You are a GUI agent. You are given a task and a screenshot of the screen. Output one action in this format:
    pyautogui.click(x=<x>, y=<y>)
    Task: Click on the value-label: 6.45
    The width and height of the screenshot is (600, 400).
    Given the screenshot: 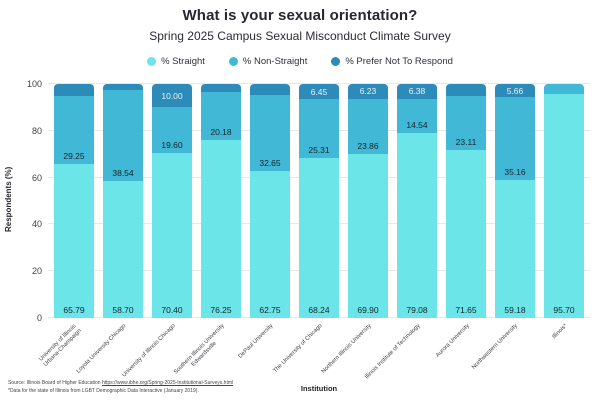 What is the action you would take?
    pyautogui.click(x=319, y=91)
    